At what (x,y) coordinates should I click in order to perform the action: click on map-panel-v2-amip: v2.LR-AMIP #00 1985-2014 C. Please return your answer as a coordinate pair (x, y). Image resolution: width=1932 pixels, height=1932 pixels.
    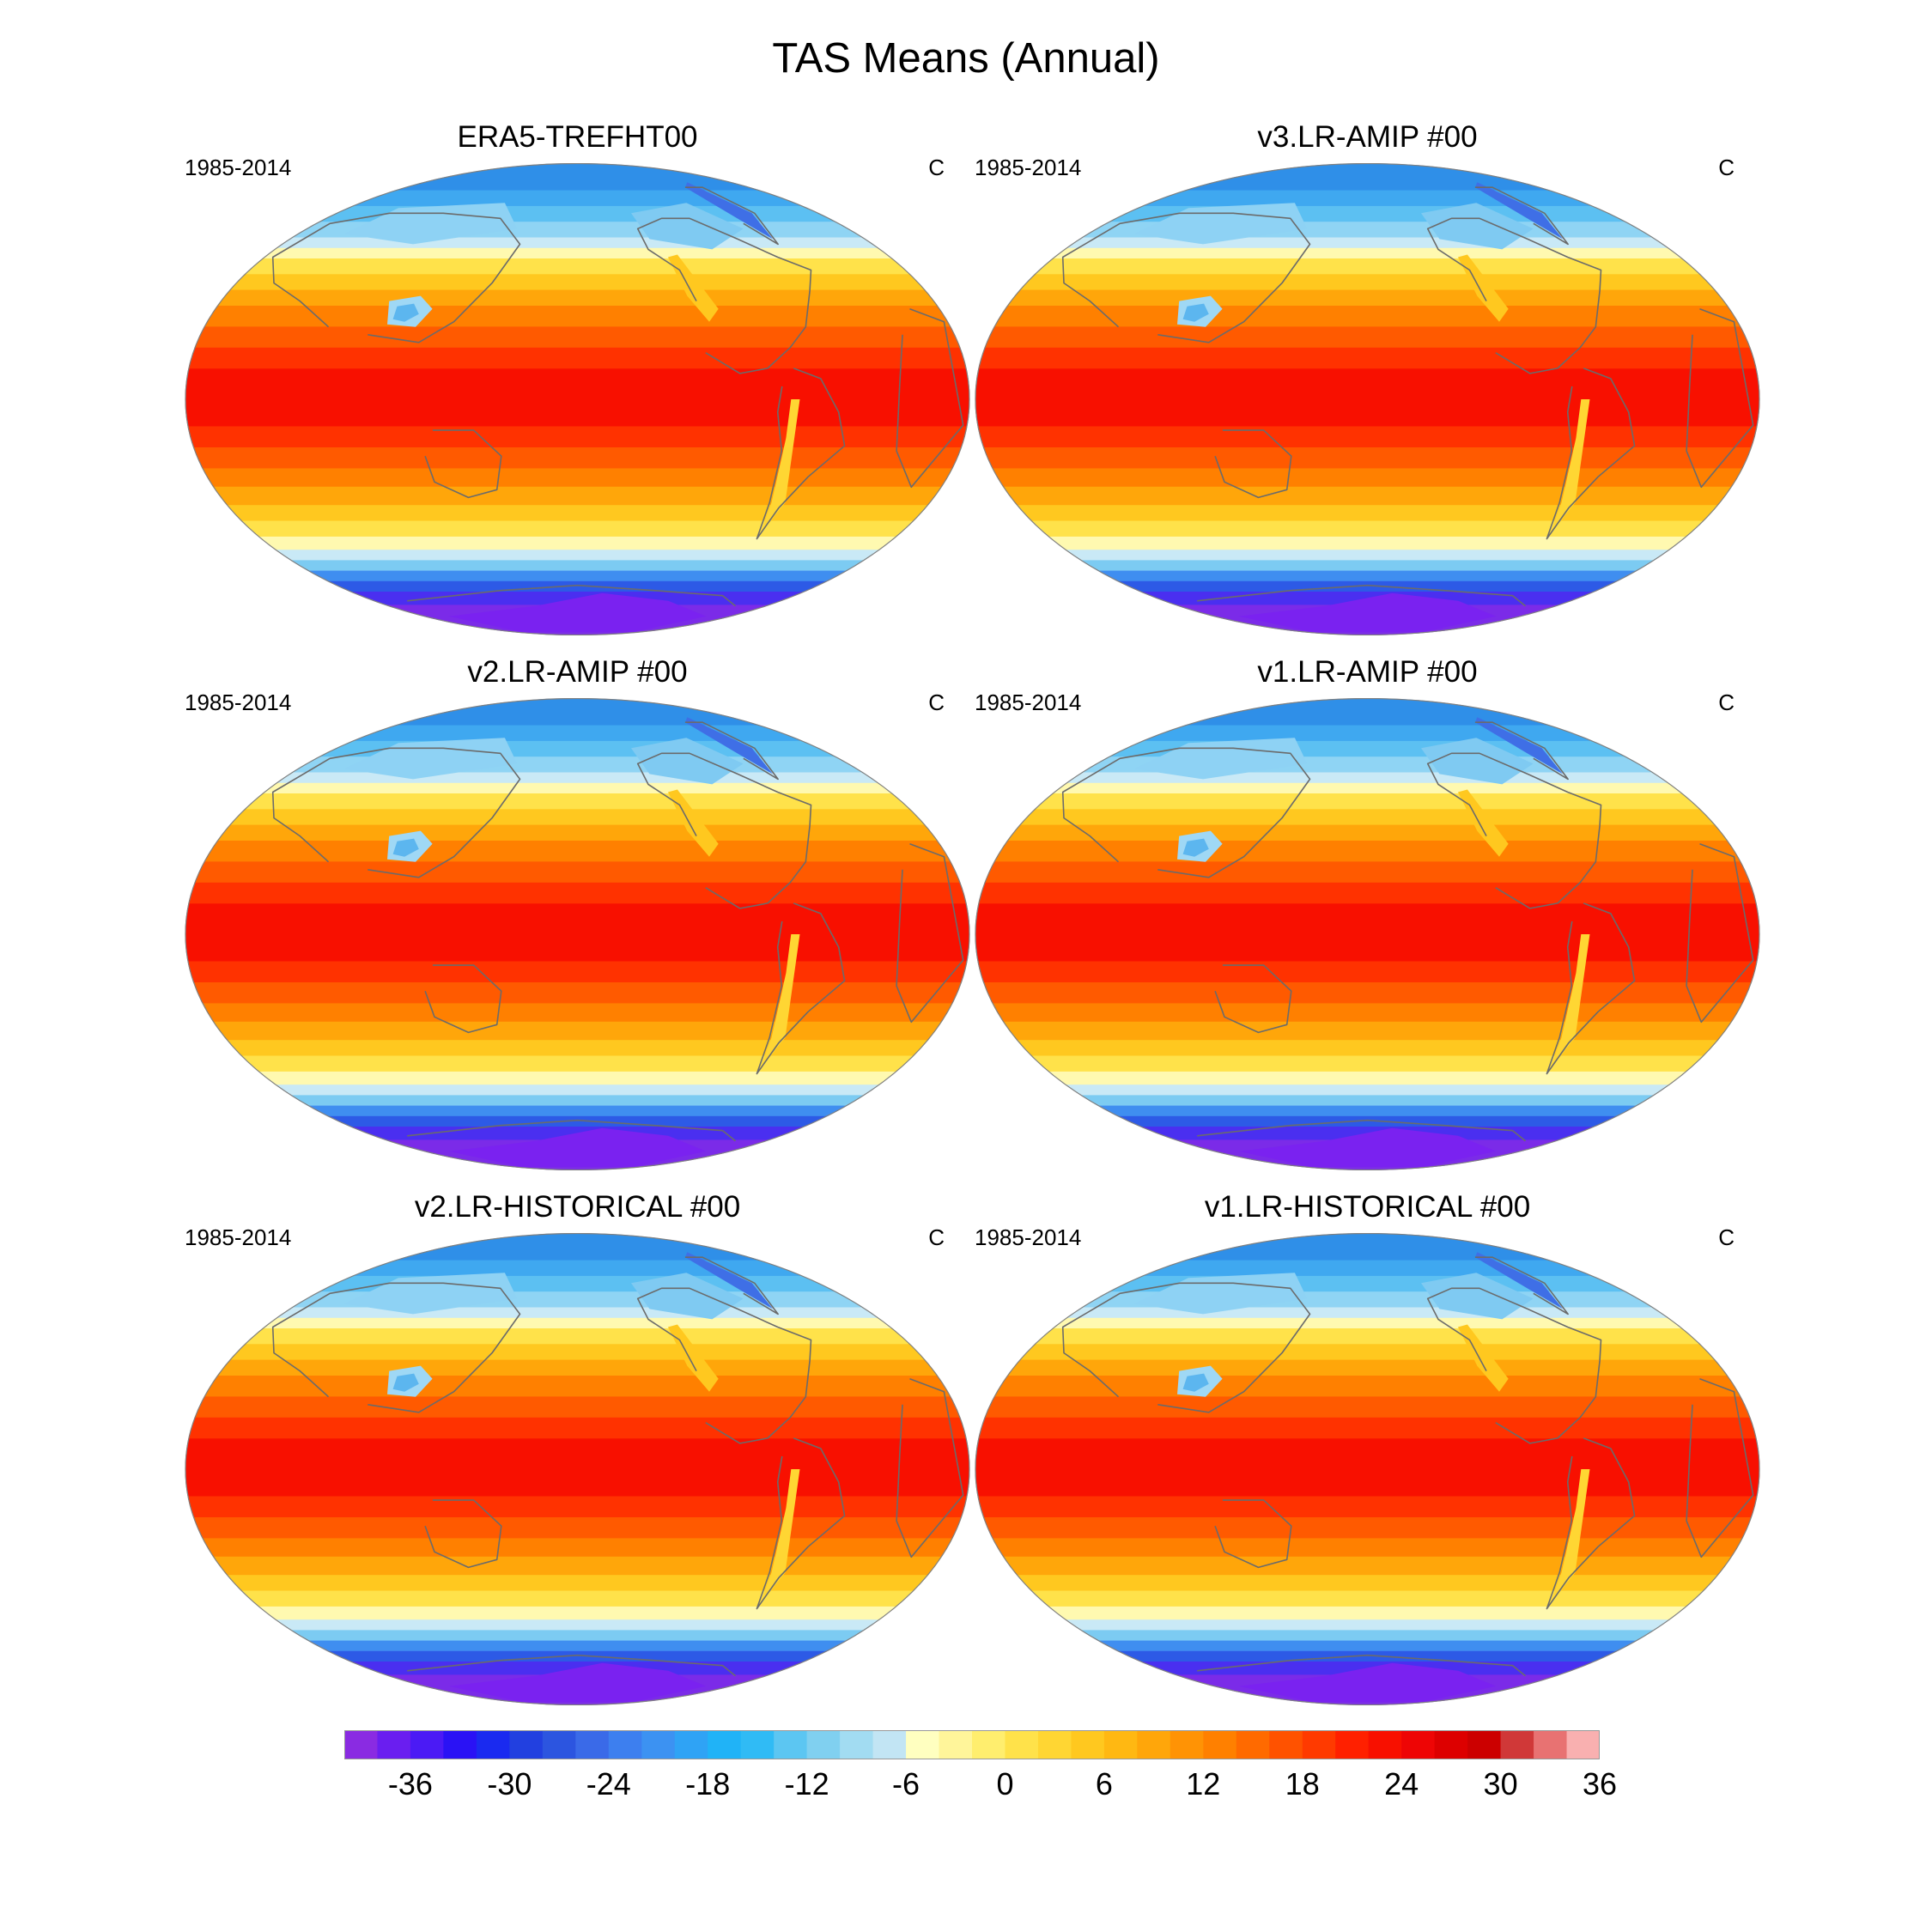
    Looking at the image, I should click on (577, 913).